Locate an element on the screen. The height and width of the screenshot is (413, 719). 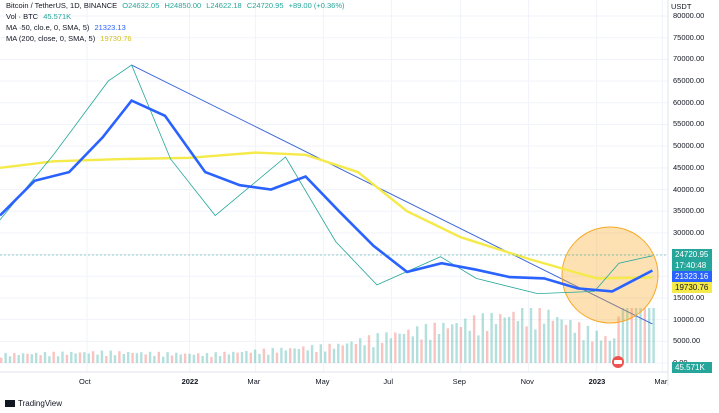
low-value: L24622.18 is located at coordinates (224, 5).